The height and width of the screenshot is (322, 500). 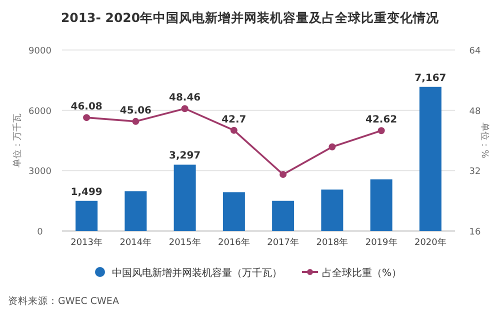 I want to click on x-tick-label: 2018年, so click(x=332, y=242).